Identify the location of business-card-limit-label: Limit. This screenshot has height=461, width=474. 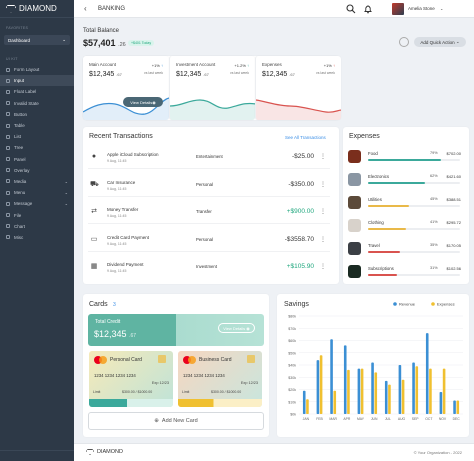
(186, 392).